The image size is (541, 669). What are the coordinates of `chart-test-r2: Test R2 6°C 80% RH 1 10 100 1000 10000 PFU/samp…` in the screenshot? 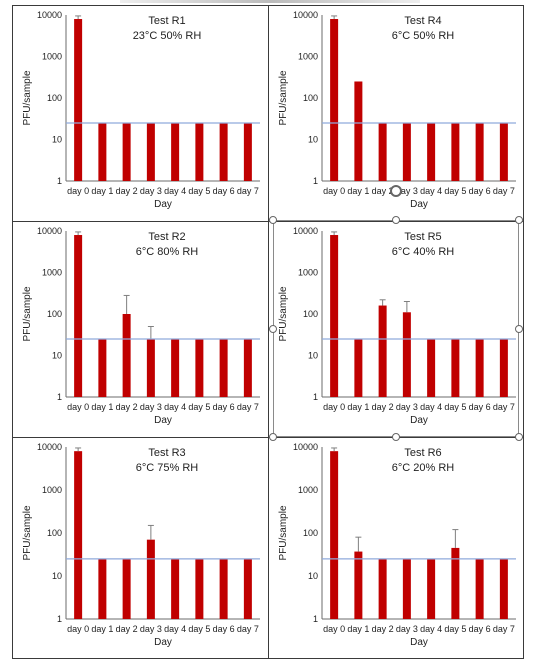 It's located at (141, 326).